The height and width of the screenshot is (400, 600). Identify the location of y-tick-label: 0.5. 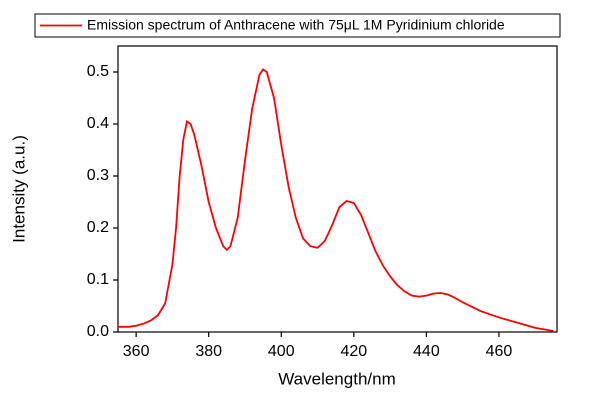
(98, 71).